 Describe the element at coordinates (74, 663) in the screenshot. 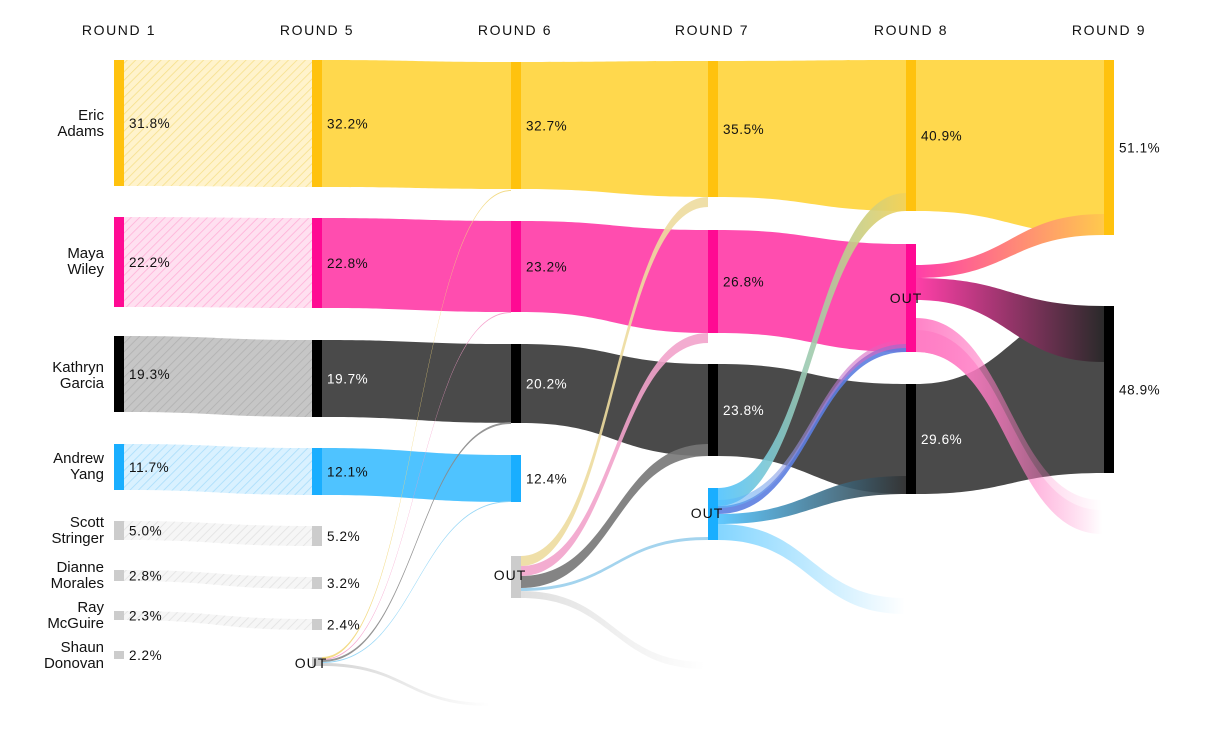

I see `candidate-label-donovan-last: Donovan` at that location.